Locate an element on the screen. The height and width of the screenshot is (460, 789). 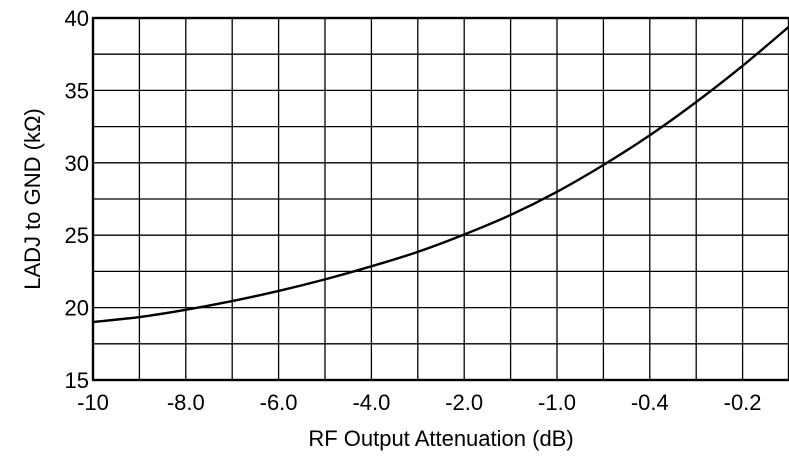
x-tick-label: -0.4 is located at coordinates (650, 402).